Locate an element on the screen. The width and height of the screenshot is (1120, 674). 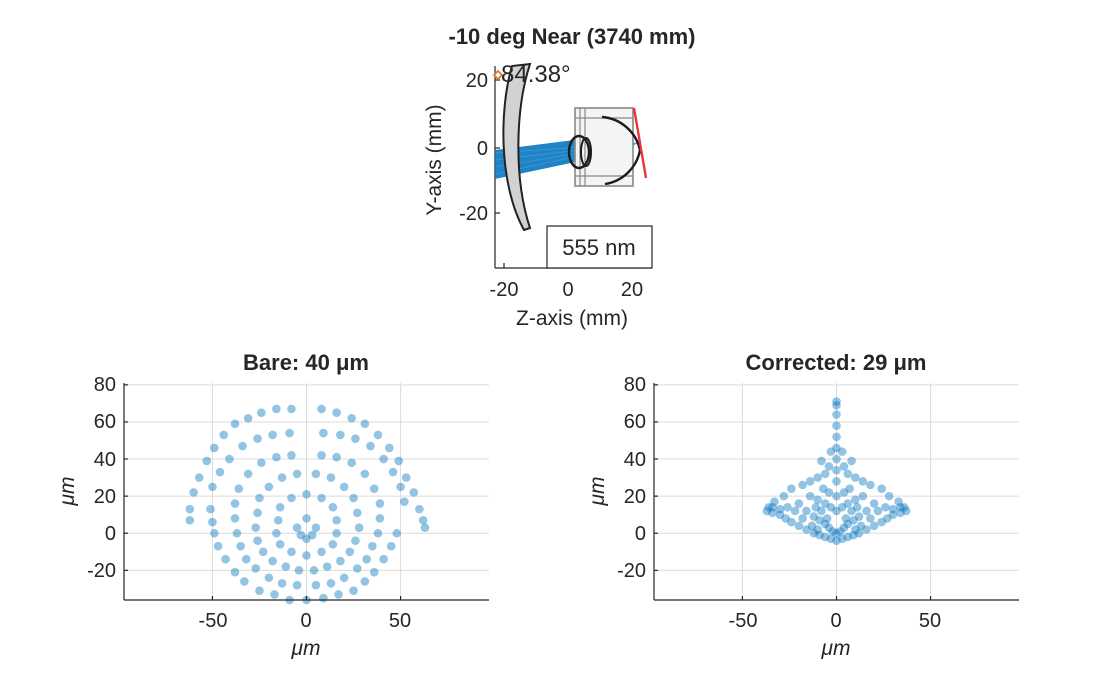
bare-ytick-label: 0 is located at coordinates (110, 534).